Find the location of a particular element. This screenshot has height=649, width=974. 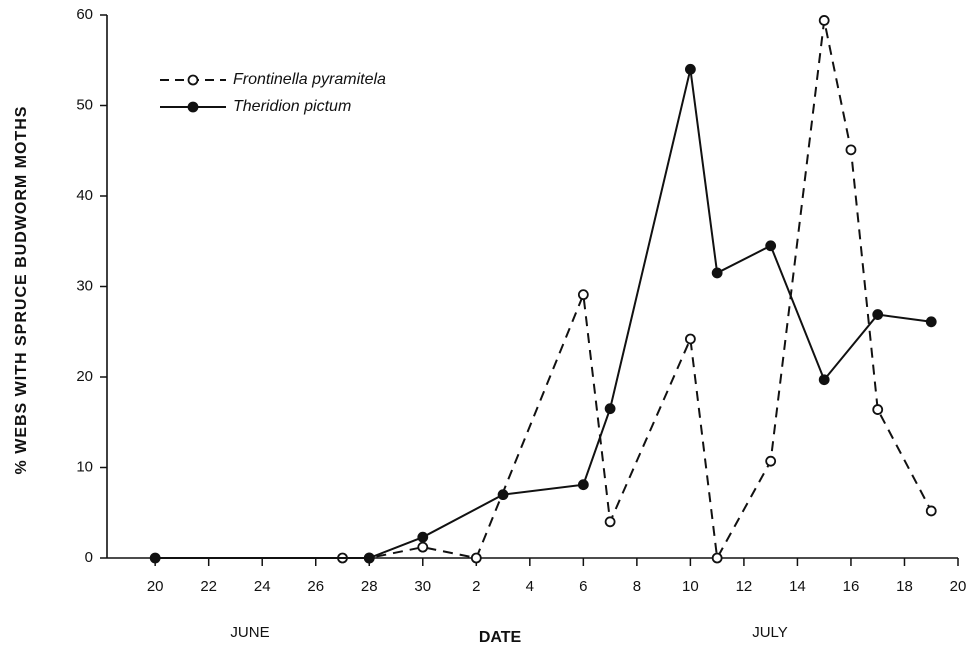

y-tick-label: 30 is located at coordinates (84, 285).